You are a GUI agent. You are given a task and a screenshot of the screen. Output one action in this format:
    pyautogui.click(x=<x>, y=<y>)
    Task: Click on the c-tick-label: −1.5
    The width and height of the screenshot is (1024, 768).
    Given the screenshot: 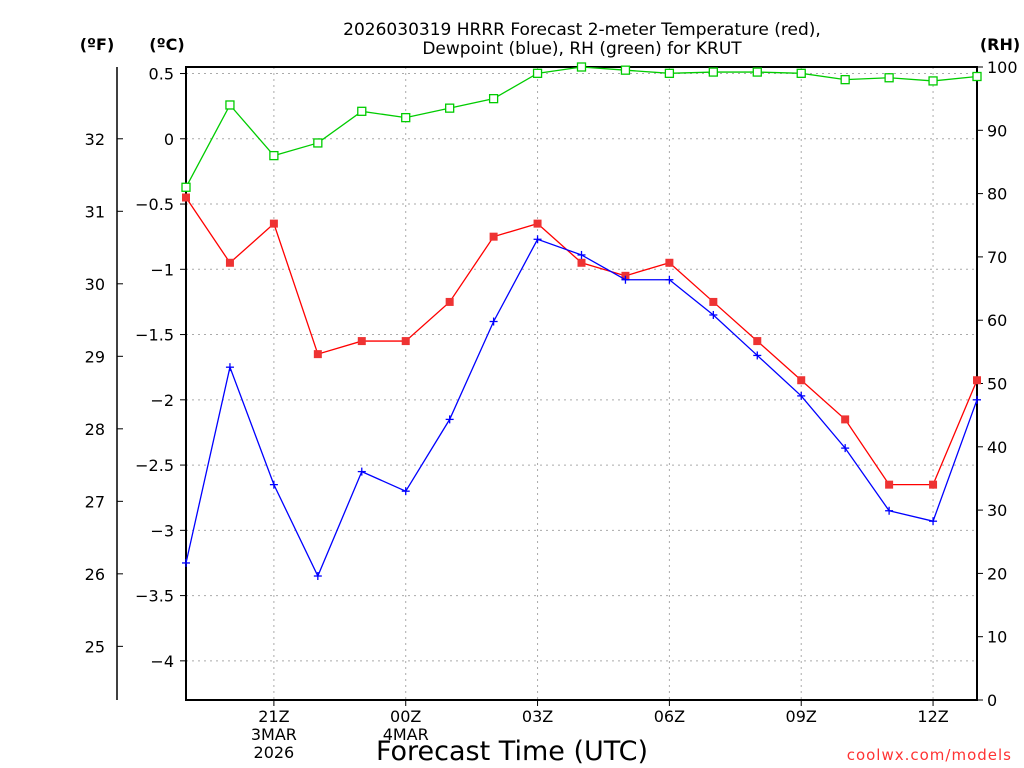 What is the action you would take?
    pyautogui.click(x=154, y=335)
    